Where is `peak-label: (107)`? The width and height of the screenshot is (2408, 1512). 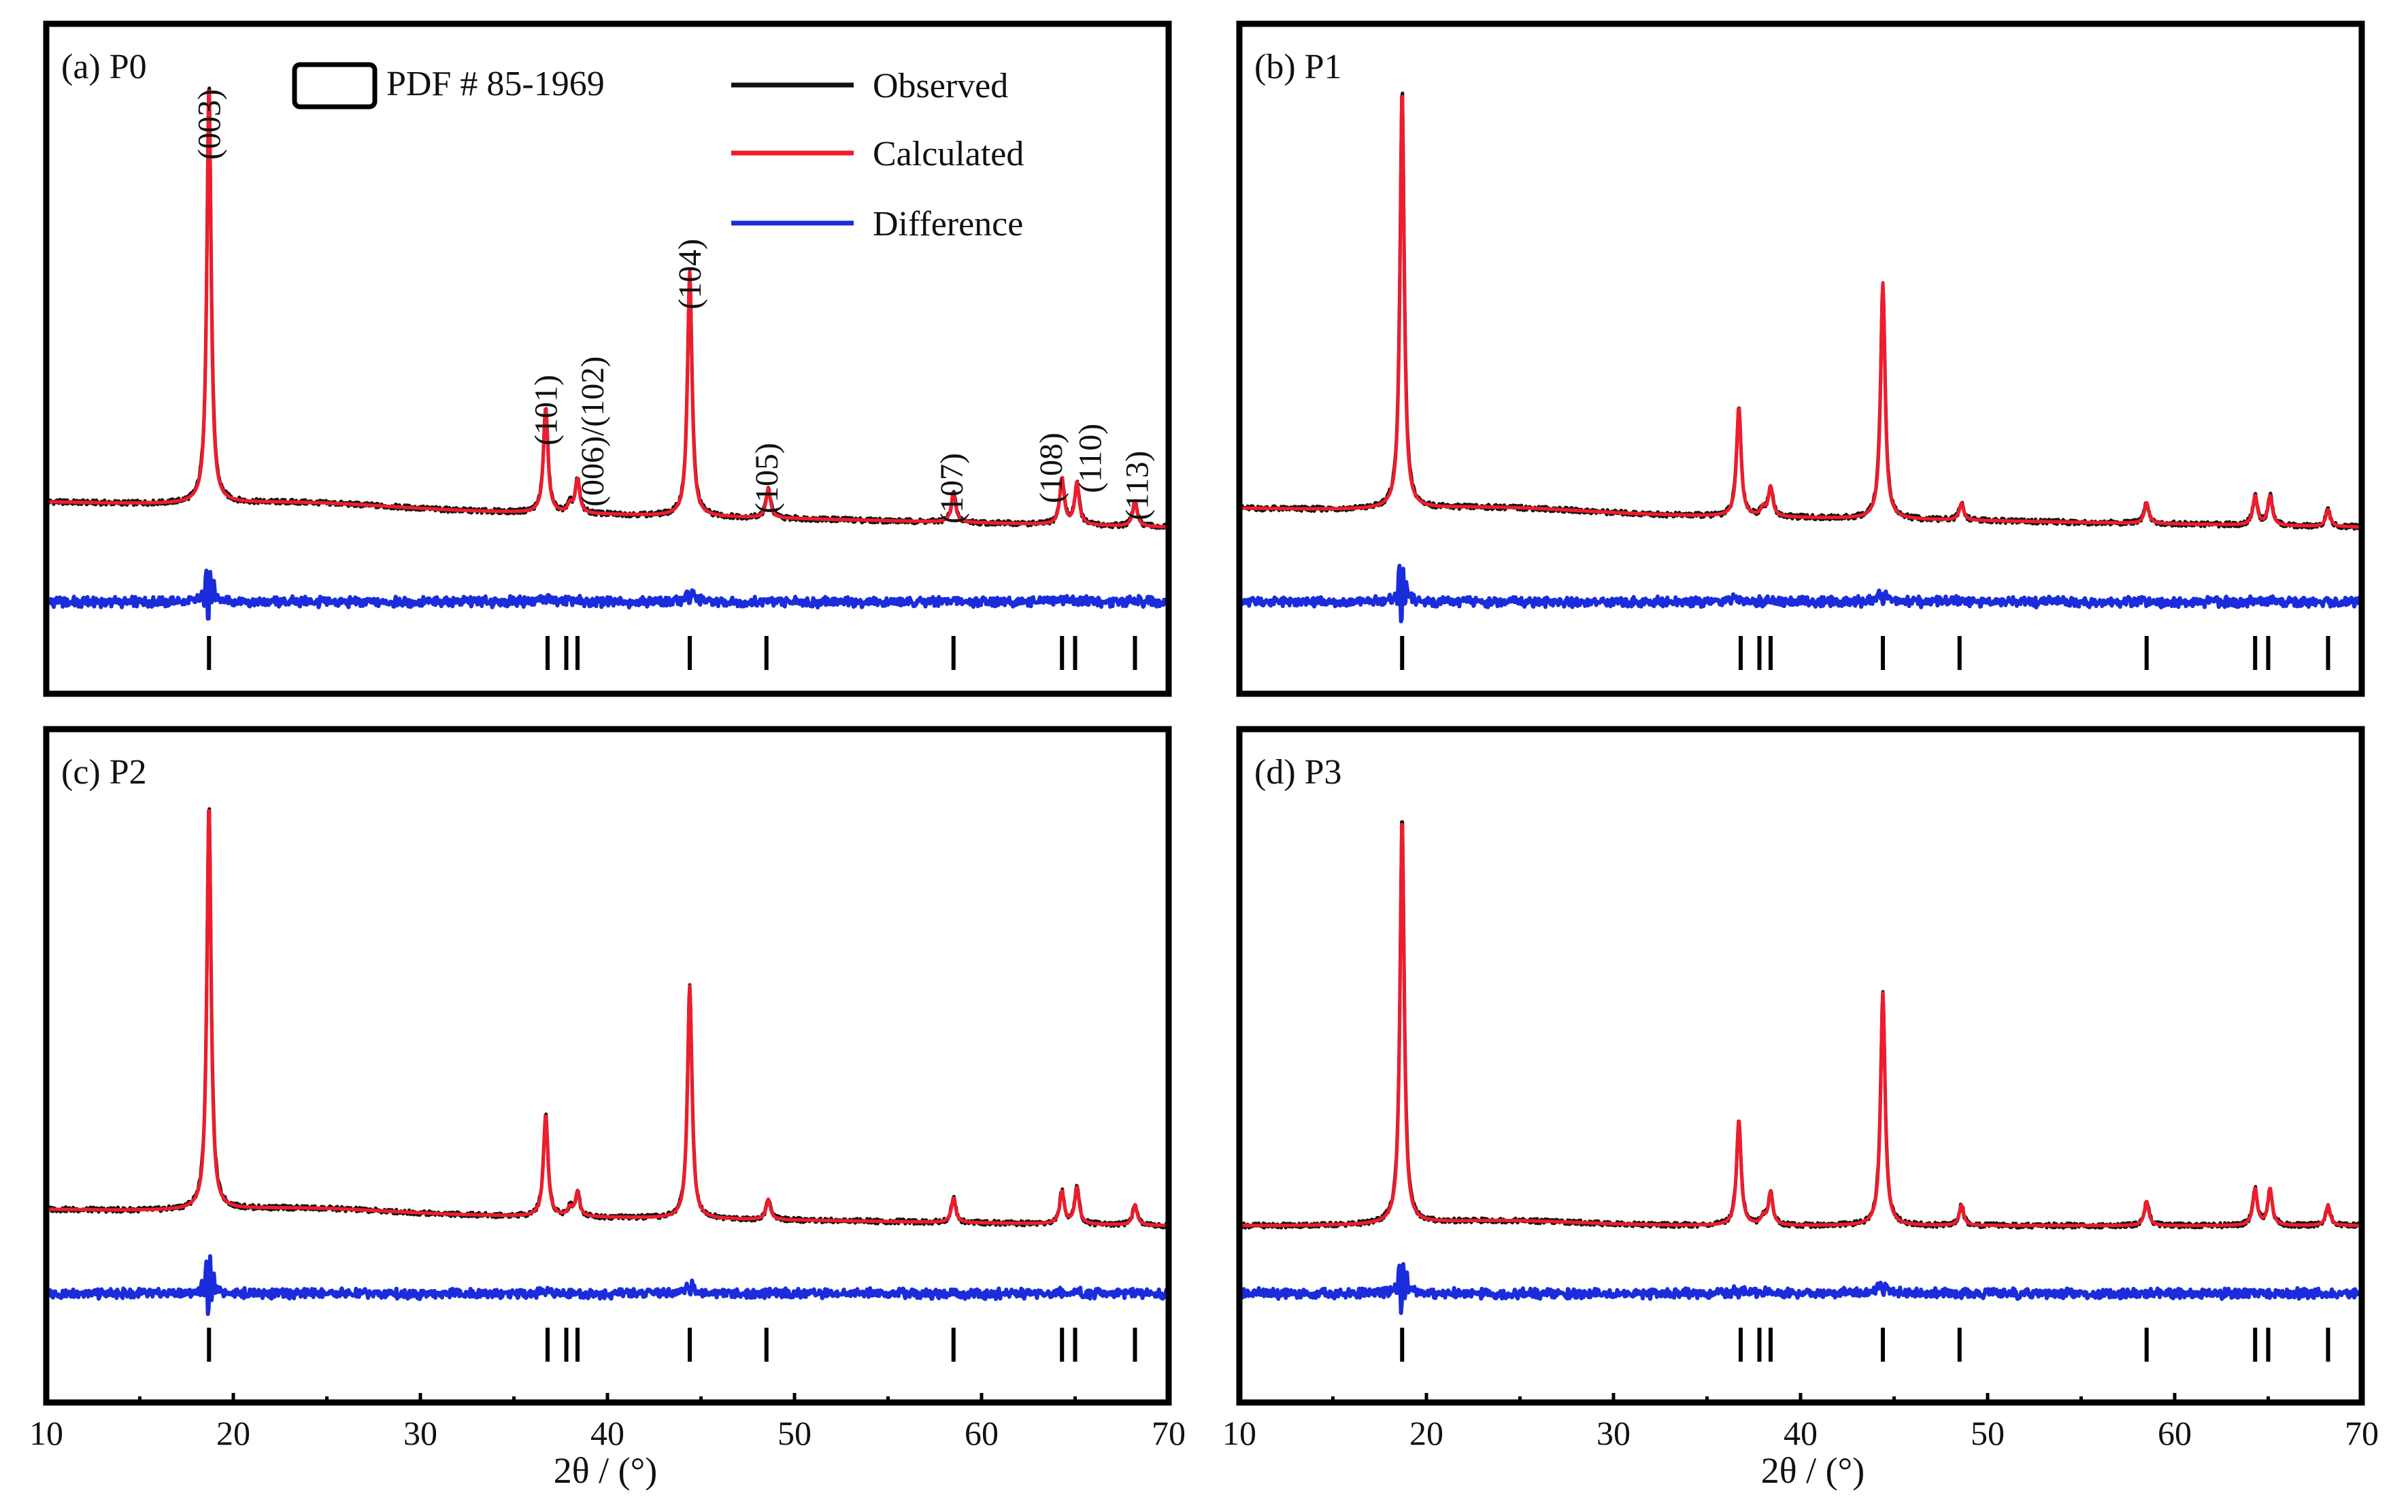
peak-label: (107) is located at coordinates (952, 489).